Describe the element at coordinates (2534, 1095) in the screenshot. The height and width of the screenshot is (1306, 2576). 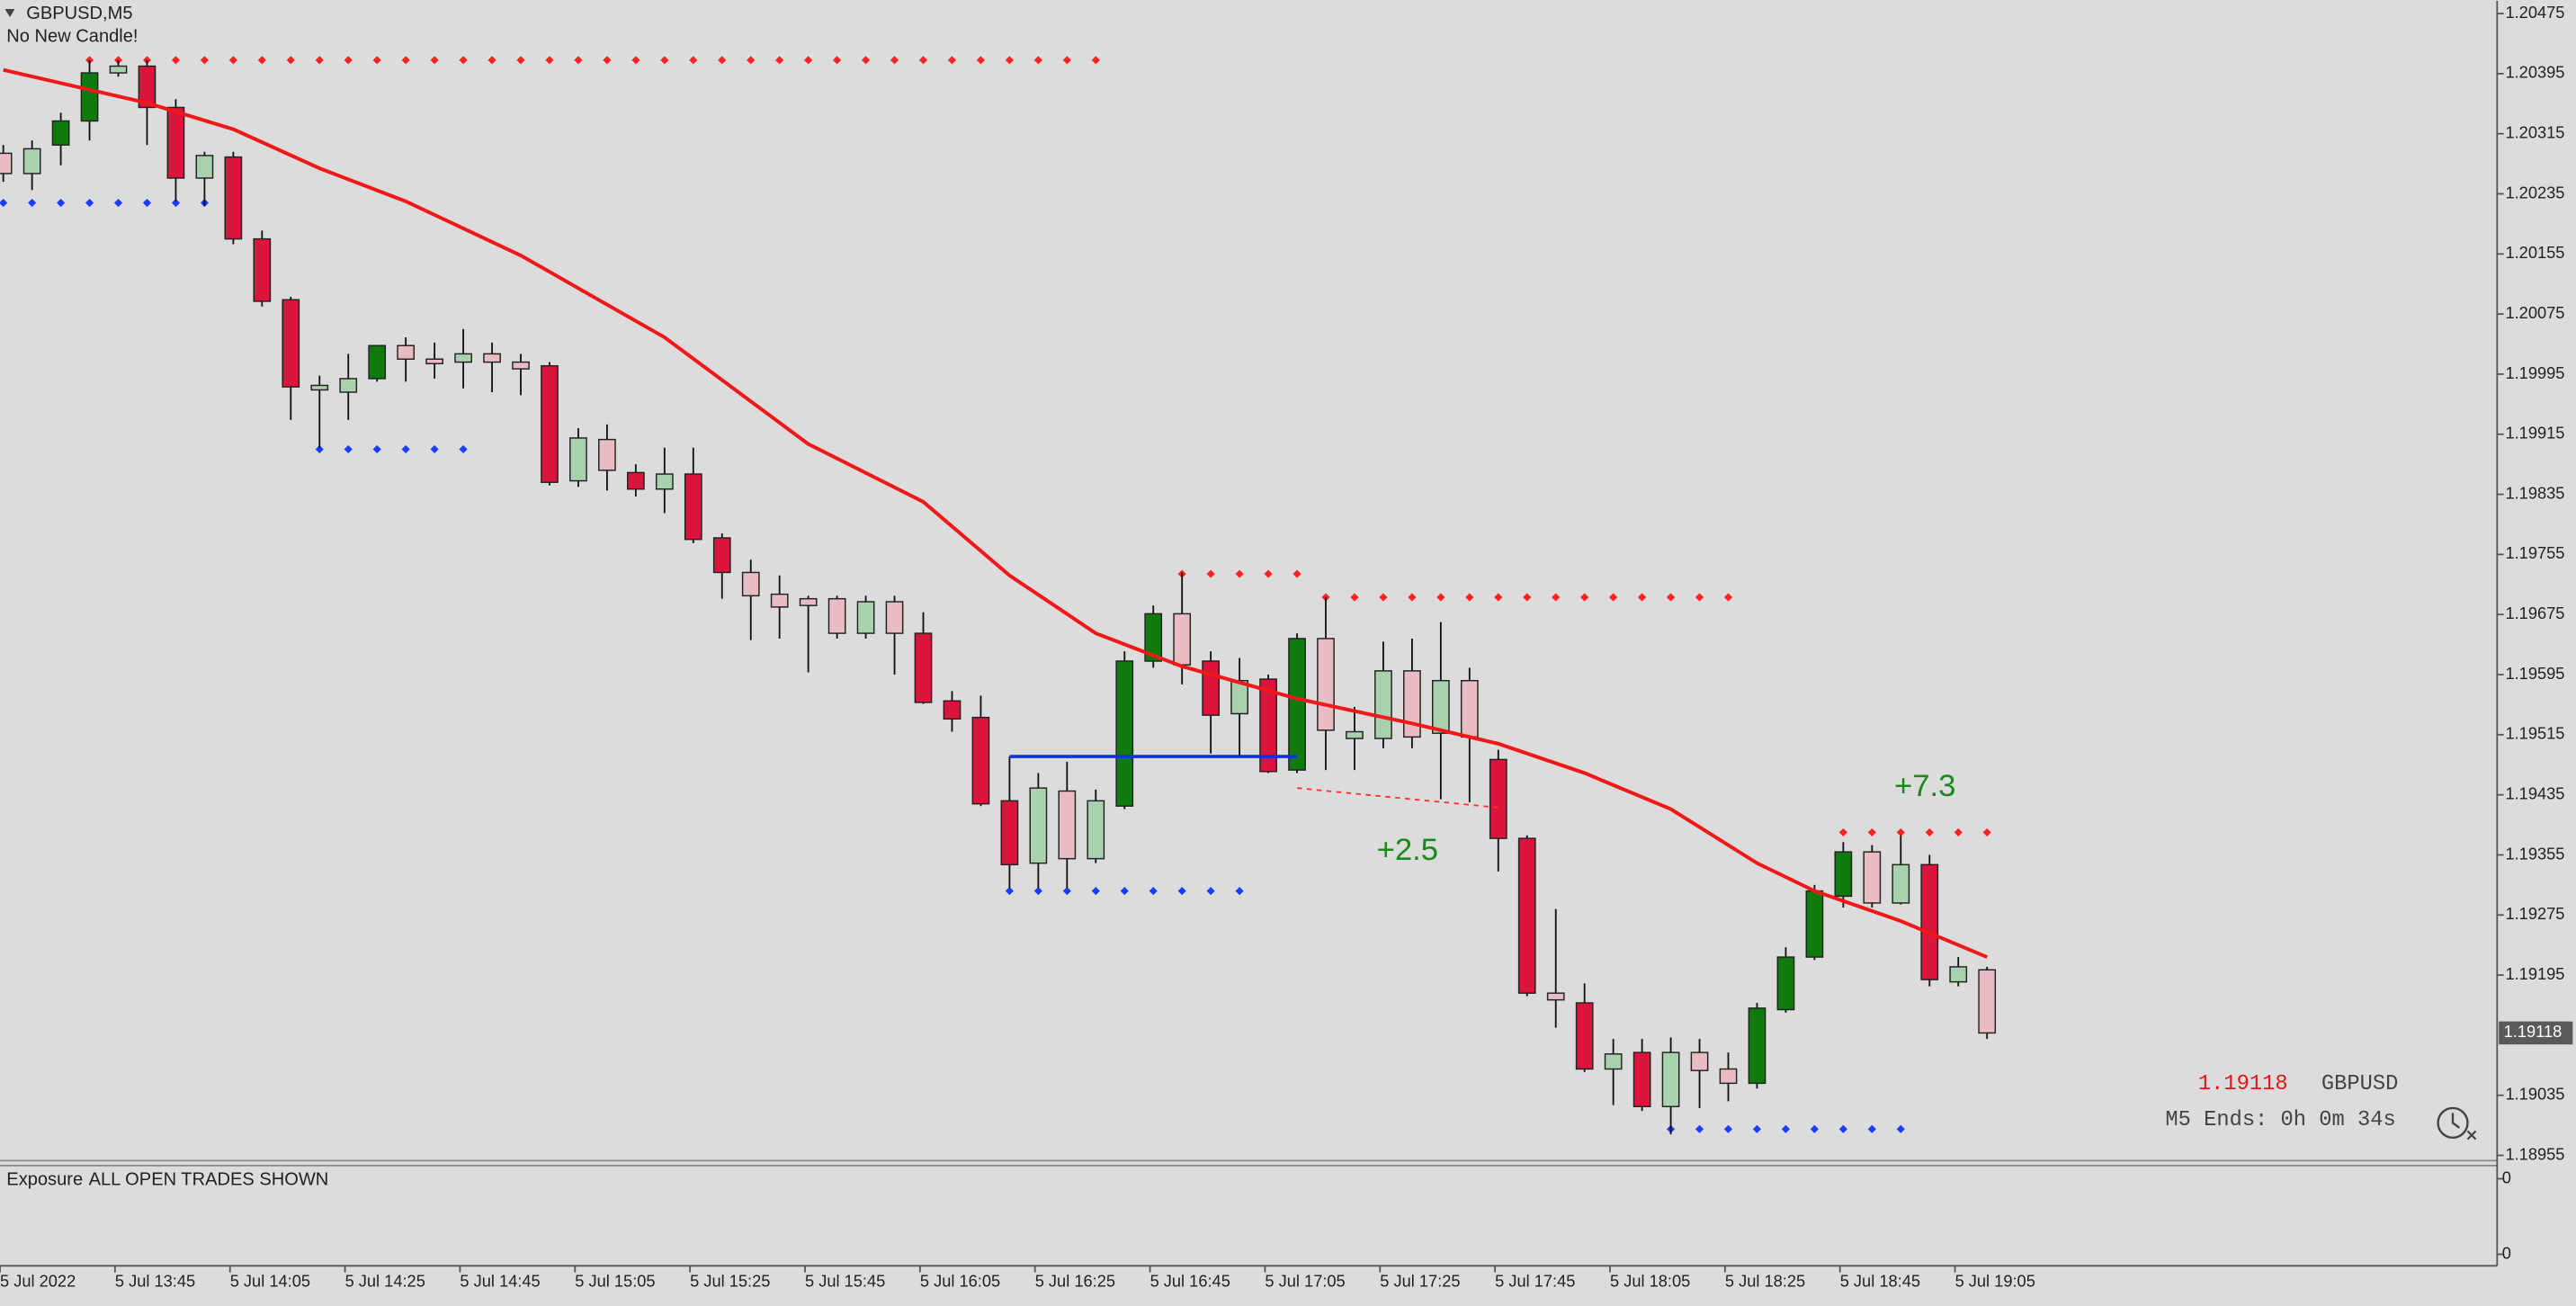
I see `y-tick-label: 1.19035` at that location.